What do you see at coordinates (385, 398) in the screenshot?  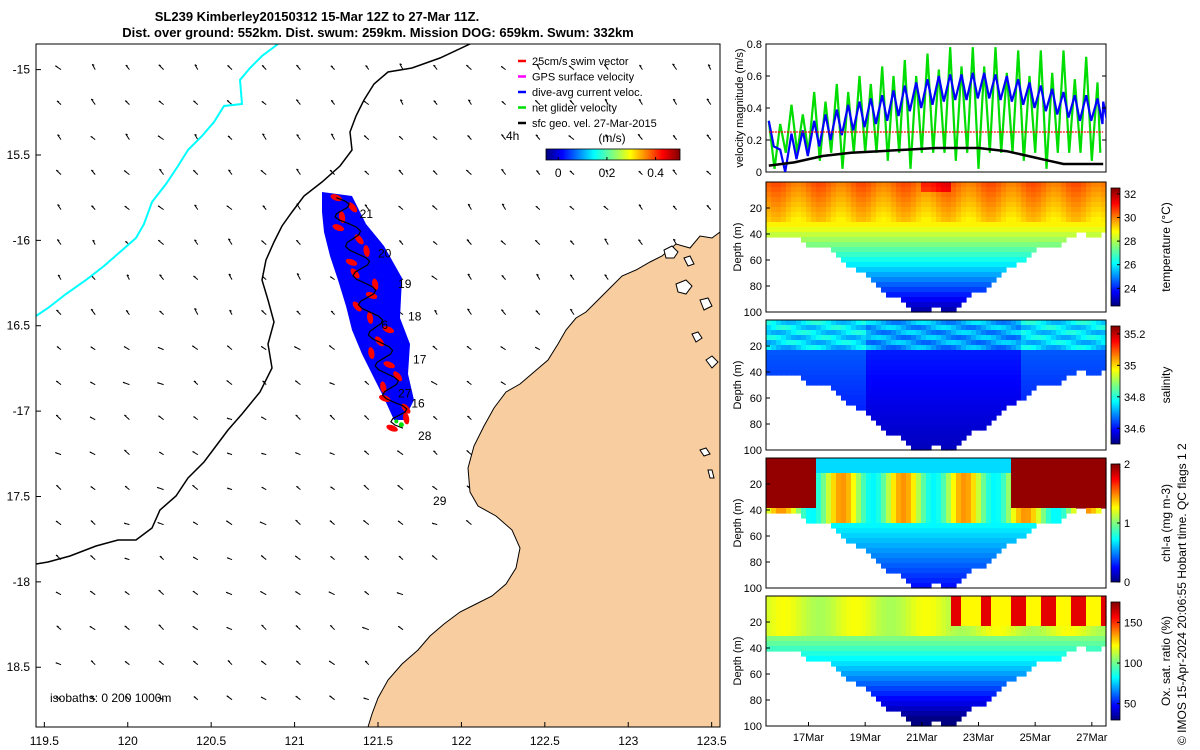 I see `swim-vector` at bounding box center [385, 398].